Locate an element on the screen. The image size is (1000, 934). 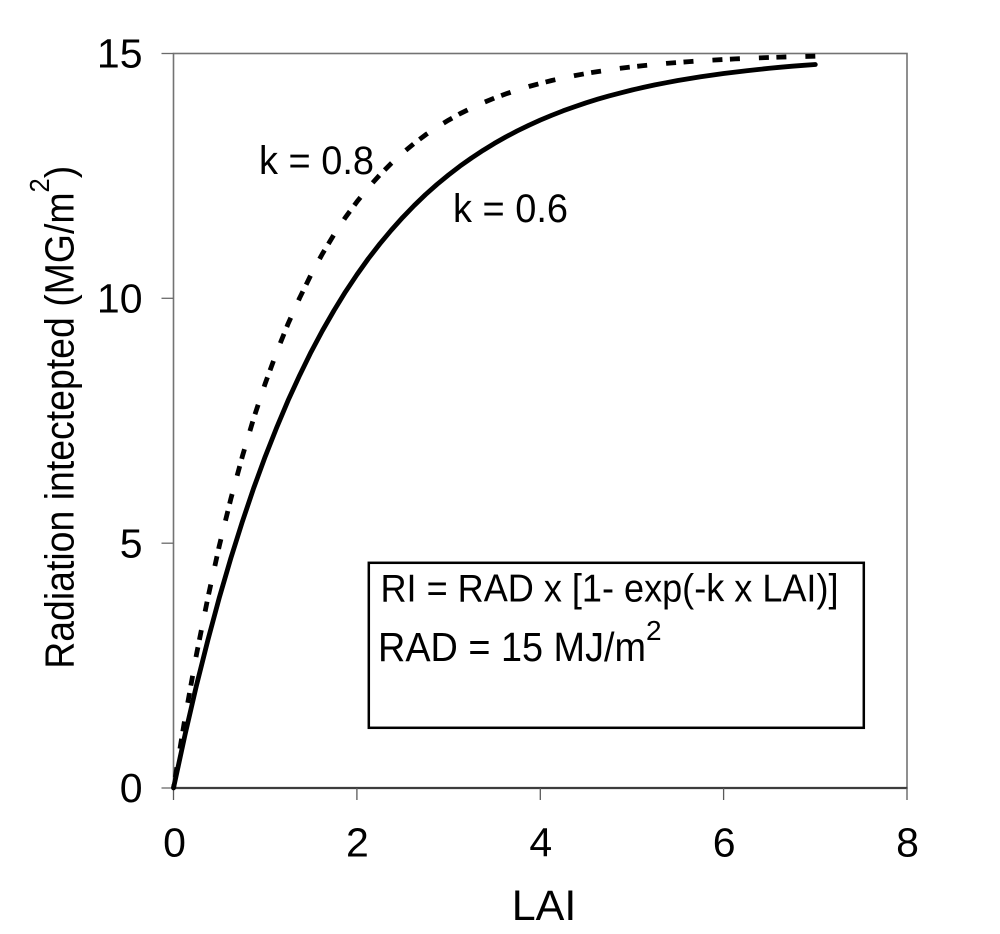
svg-text: 8 is located at coordinates (907, 843).